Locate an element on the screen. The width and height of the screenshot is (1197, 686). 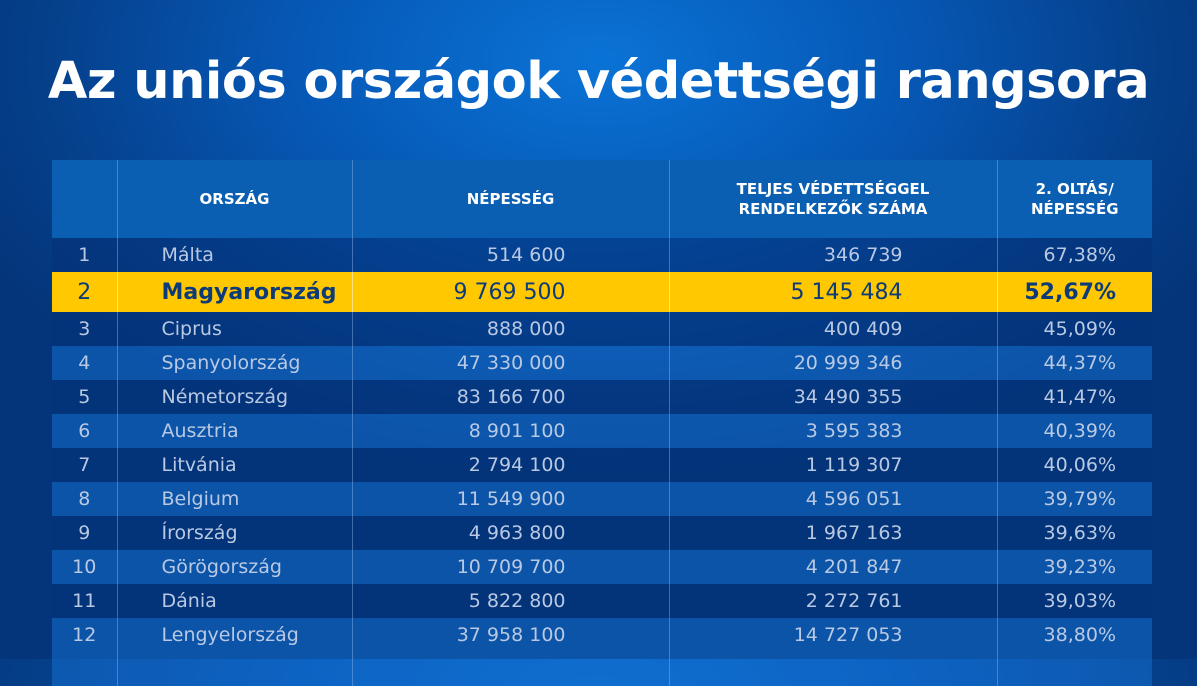
ratio-cell: 67,38% is located at coordinates (1074, 255).